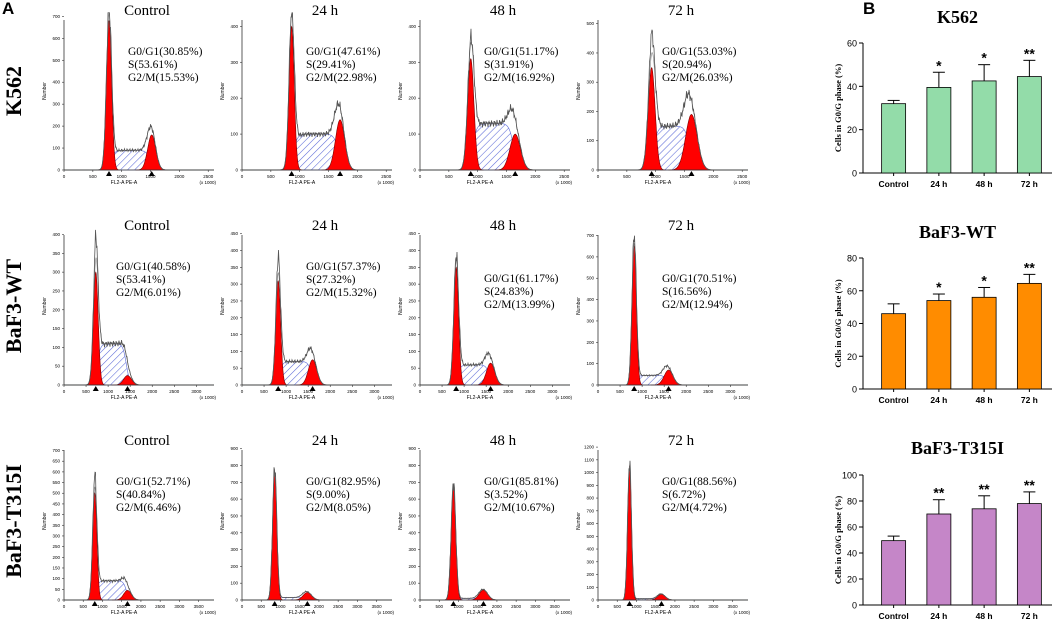 The image size is (1059, 627). Describe the element at coordinates (521, 482) in the screenshot. I see `g1-percent-label: G0/G1(85.81%)` at that location.